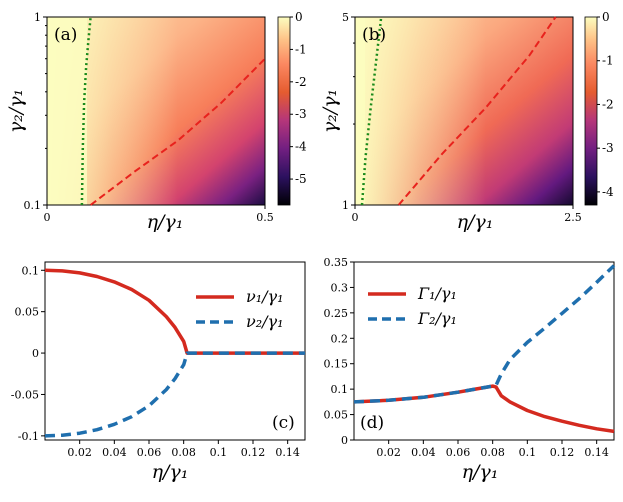  What do you see at coordinates (374, 35) in the screenshot?
I see `panel-label-b: (b)` at bounding box center [374, 35].